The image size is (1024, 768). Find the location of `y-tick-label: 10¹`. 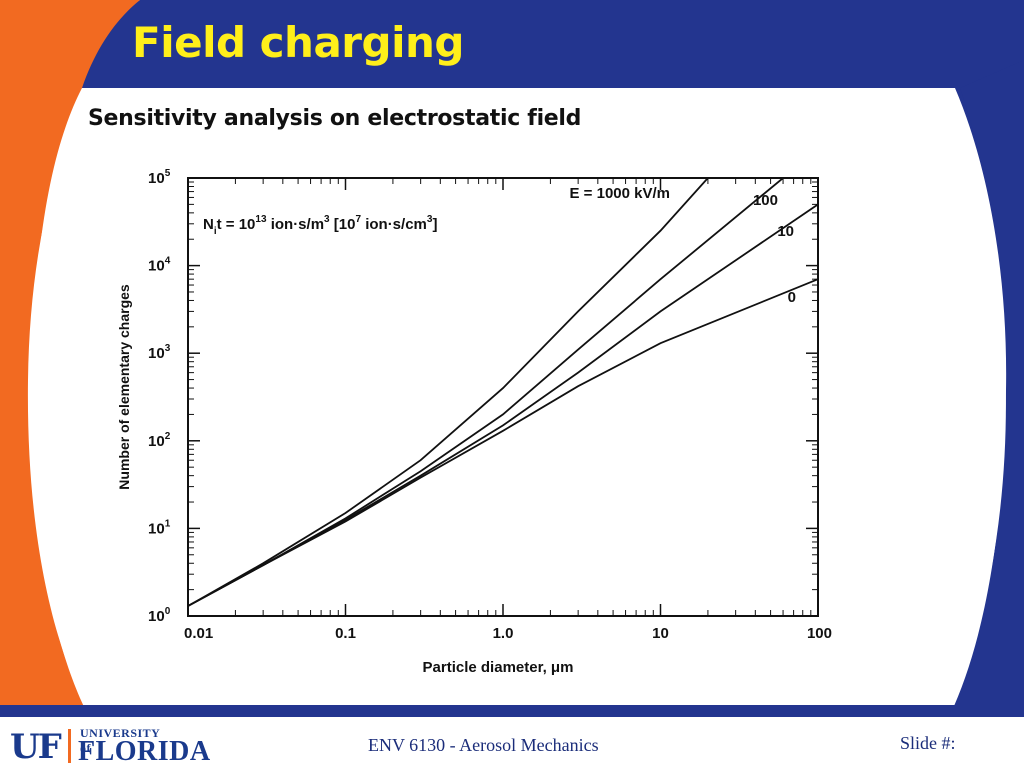

y-tick-label: 10¹ is located at coordinates (159, 527).